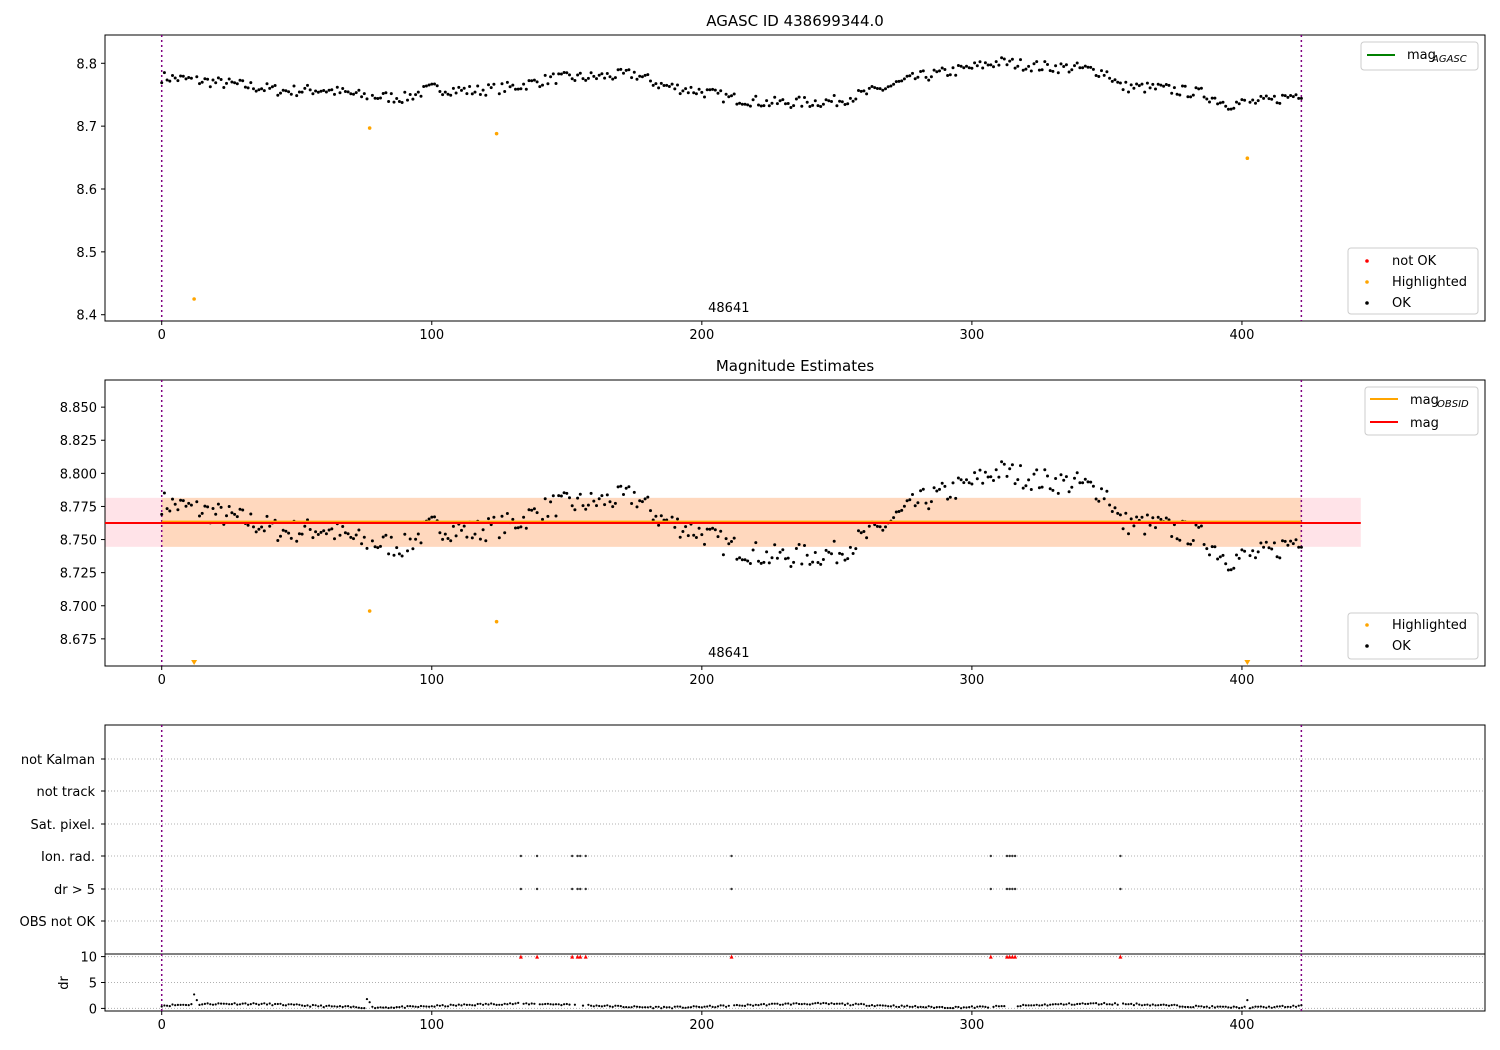  Describe the element at coordinates (58, 760) in the screenshot. I see `flag-label: not Kalman` at that location.